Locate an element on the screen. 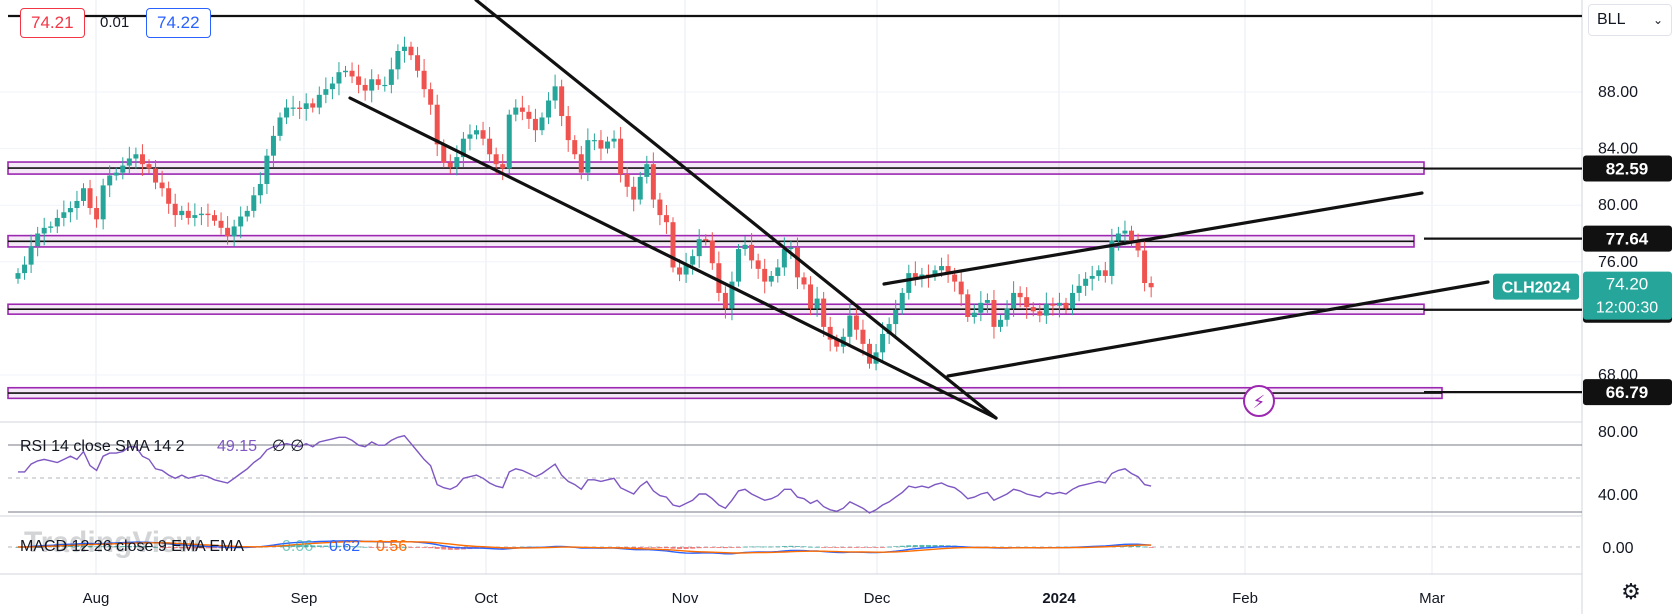 This screenshot has width=1680, height=614. level-tag-label: 77.64 is located at coordinates (1627, 239).